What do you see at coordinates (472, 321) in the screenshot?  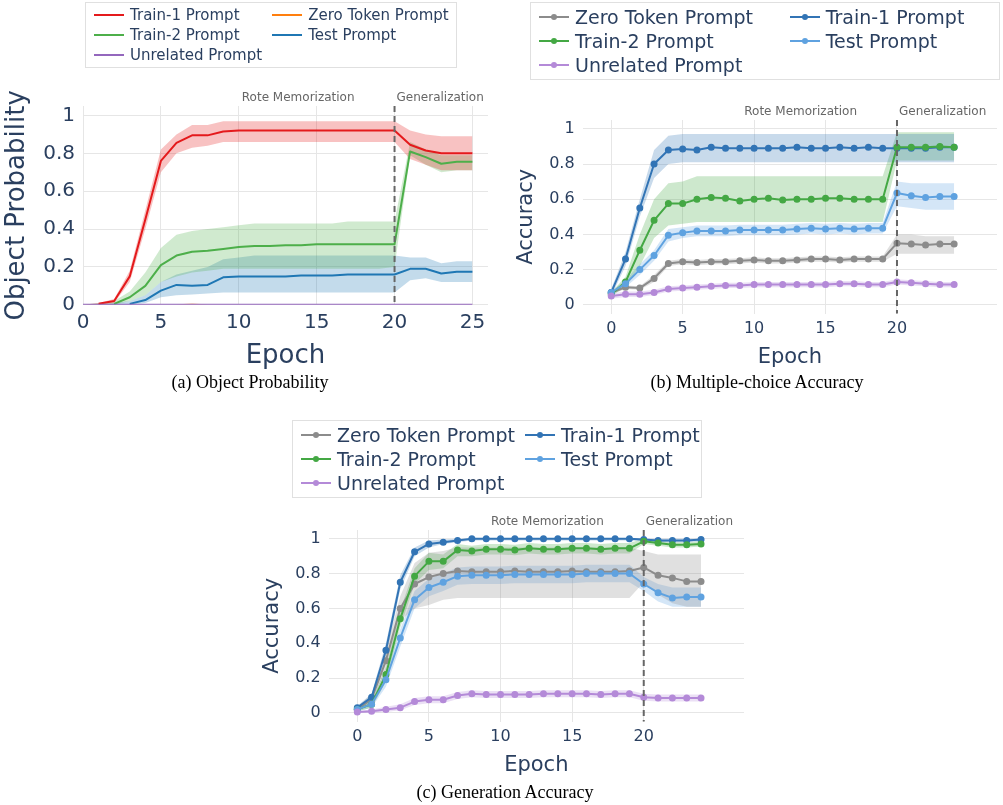 I see `x-tick-label: 25` at bounding box center [472, 321].